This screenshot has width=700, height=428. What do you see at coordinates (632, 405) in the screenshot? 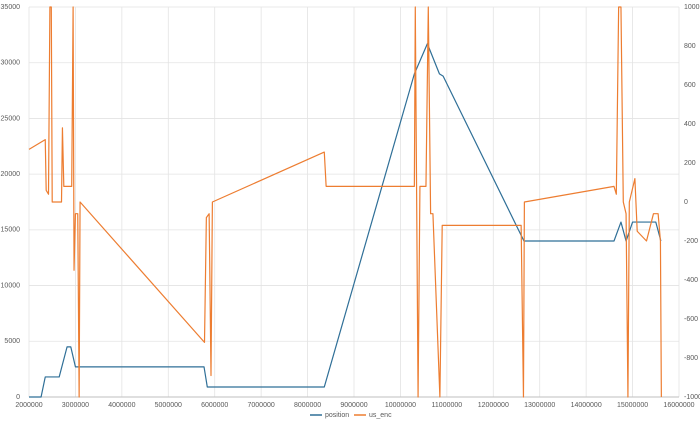
I see `x-tick-label: 15000000` at bounding box center [632, 405].